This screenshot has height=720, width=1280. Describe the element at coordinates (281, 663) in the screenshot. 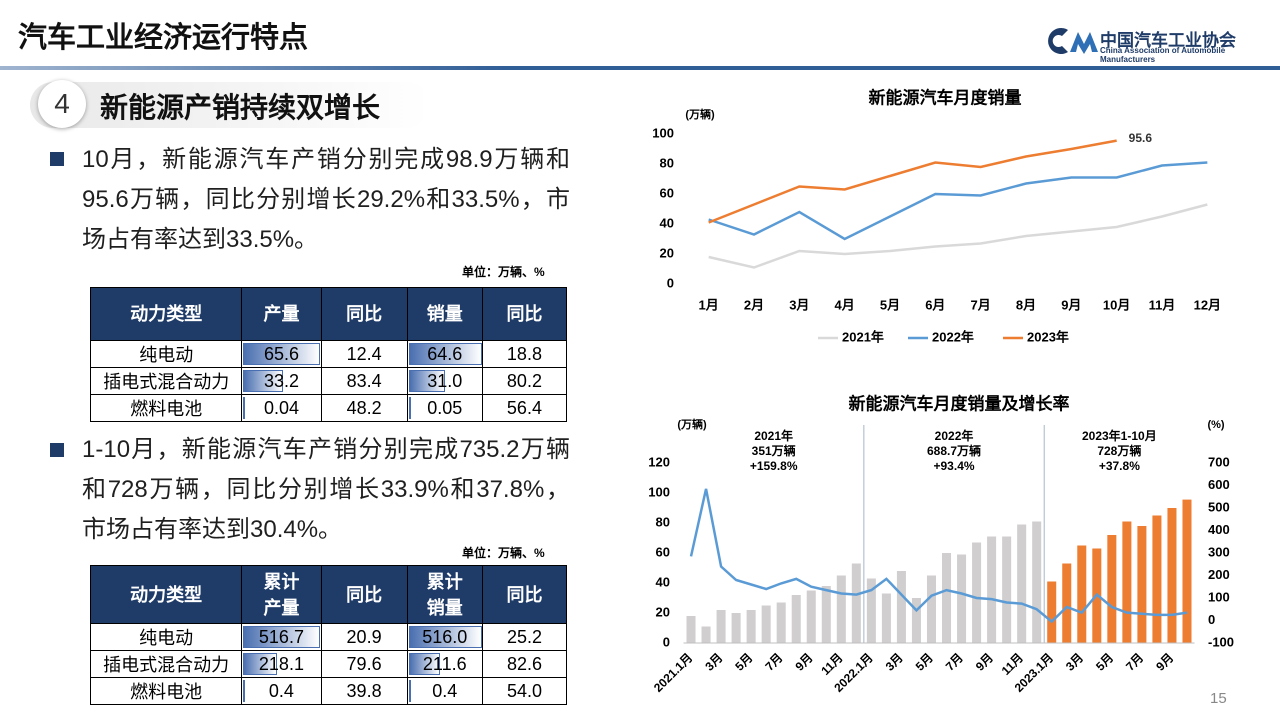

I see `cell-text: 218.1` at that location.